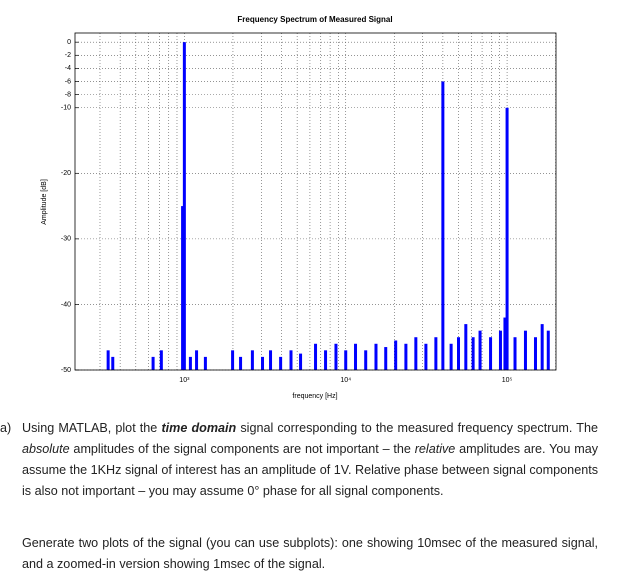 The image size is (617, 583). I want to click on text-segment: Using MATLAB, plot the, so click(92, 428).